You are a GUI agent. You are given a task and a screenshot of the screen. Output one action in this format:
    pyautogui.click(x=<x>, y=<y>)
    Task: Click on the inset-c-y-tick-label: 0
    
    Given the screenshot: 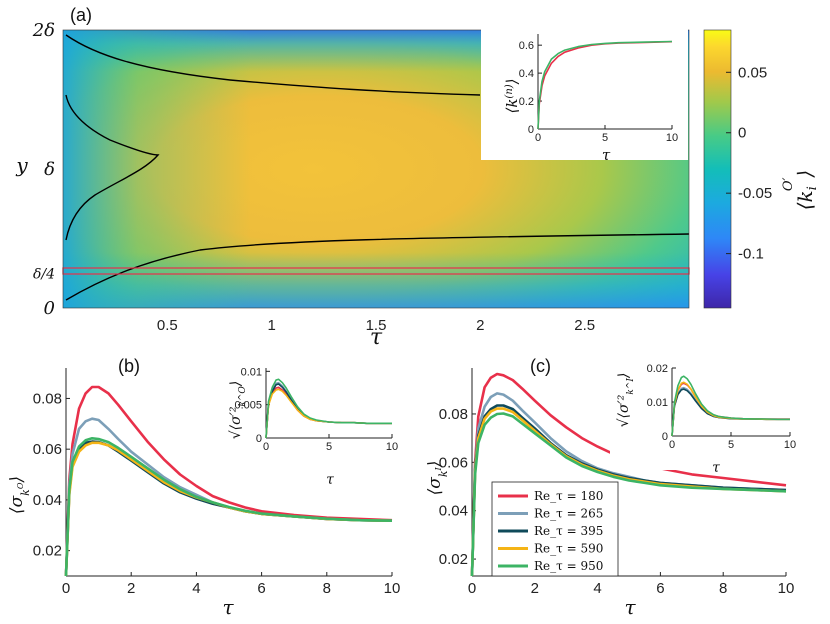 What is the action you would take?
    pyautogui.click(x=665, y=437)
    